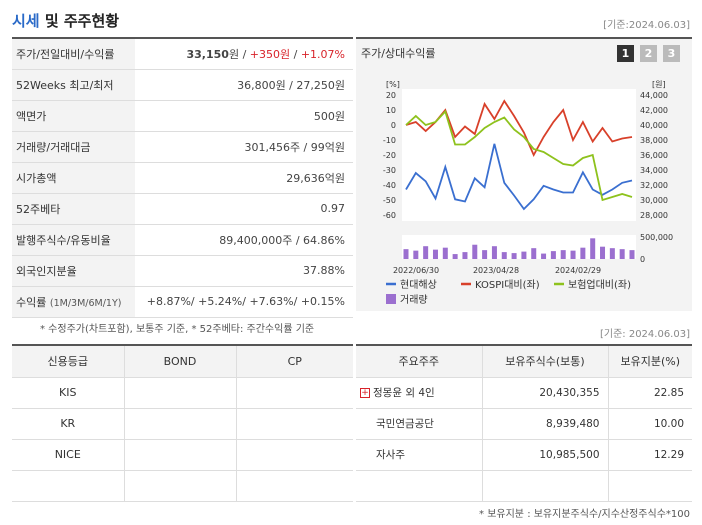  What do you see at coordinates (389, 185) in the screenshot?
I see `left-tick-label: -40` at bounding box center [389, 185].